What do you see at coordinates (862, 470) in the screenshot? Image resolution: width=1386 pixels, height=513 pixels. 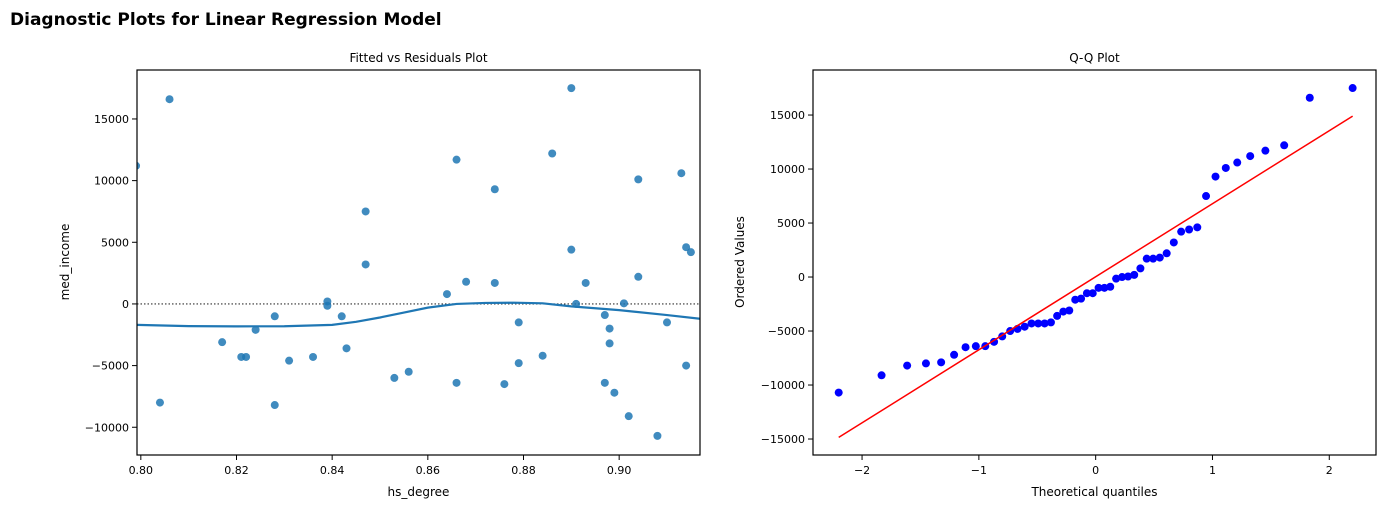 I see `x-tick-label: −2` at bounding box center [862, 470].